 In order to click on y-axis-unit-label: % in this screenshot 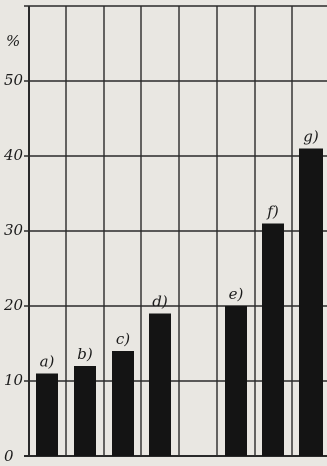, I will do `click(13, 41)`.